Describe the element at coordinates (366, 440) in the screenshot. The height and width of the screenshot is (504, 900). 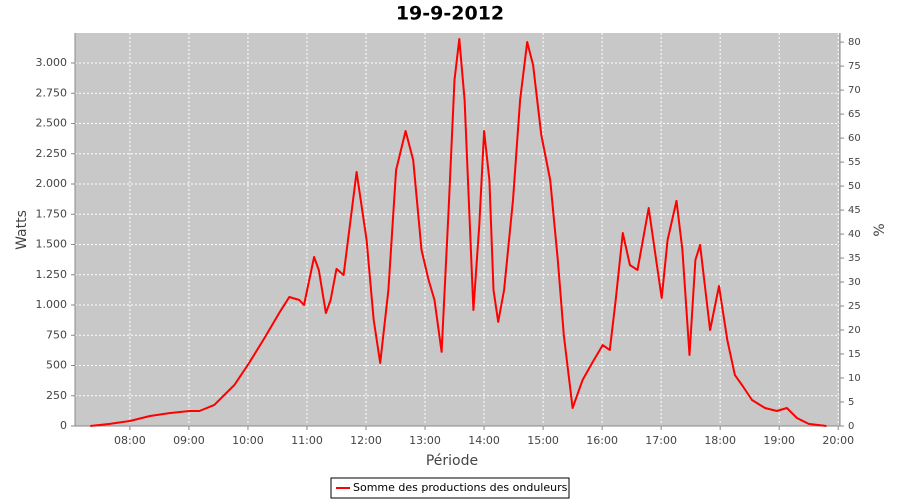
I see `x-tick-label: 12:00` at that location.